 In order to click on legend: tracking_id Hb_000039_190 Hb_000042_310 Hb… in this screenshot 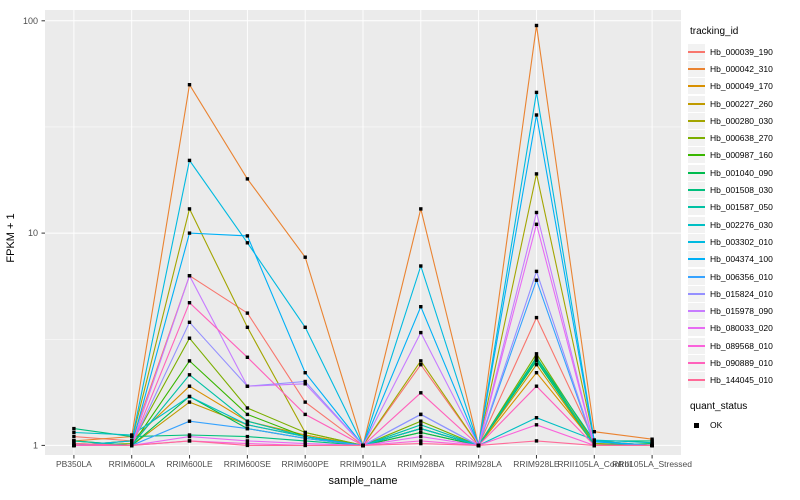, I will do `click(744, 229)`.